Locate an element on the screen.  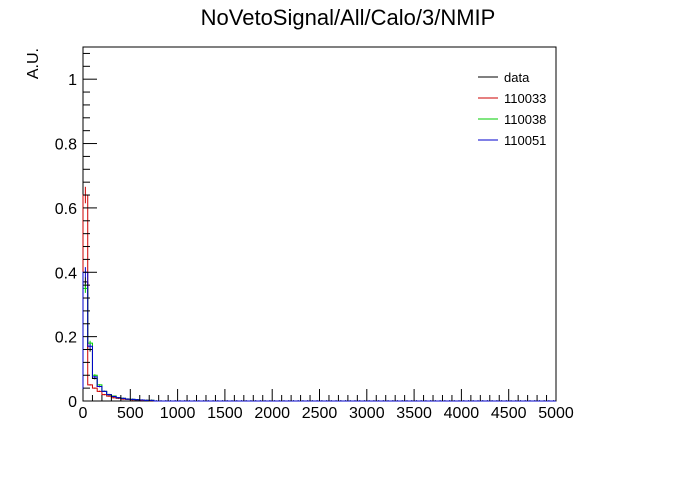
y-tick-label: 0.2 is located at coordinates (66, 338).